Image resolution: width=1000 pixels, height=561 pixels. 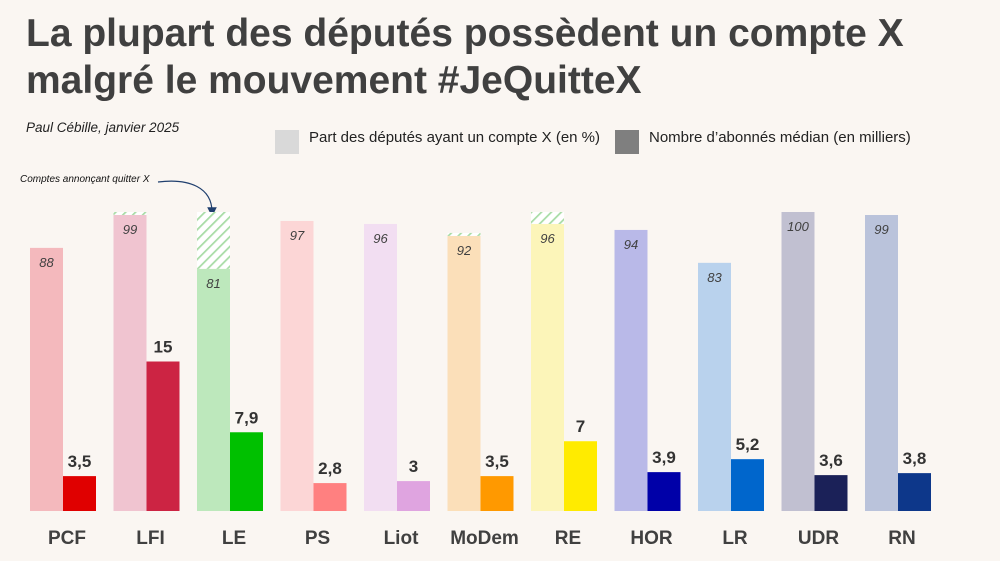 What do you see at coordinates (497, 493) in the screenshot?
I see `bar-followers-modem` at bounding box center [497, 493].